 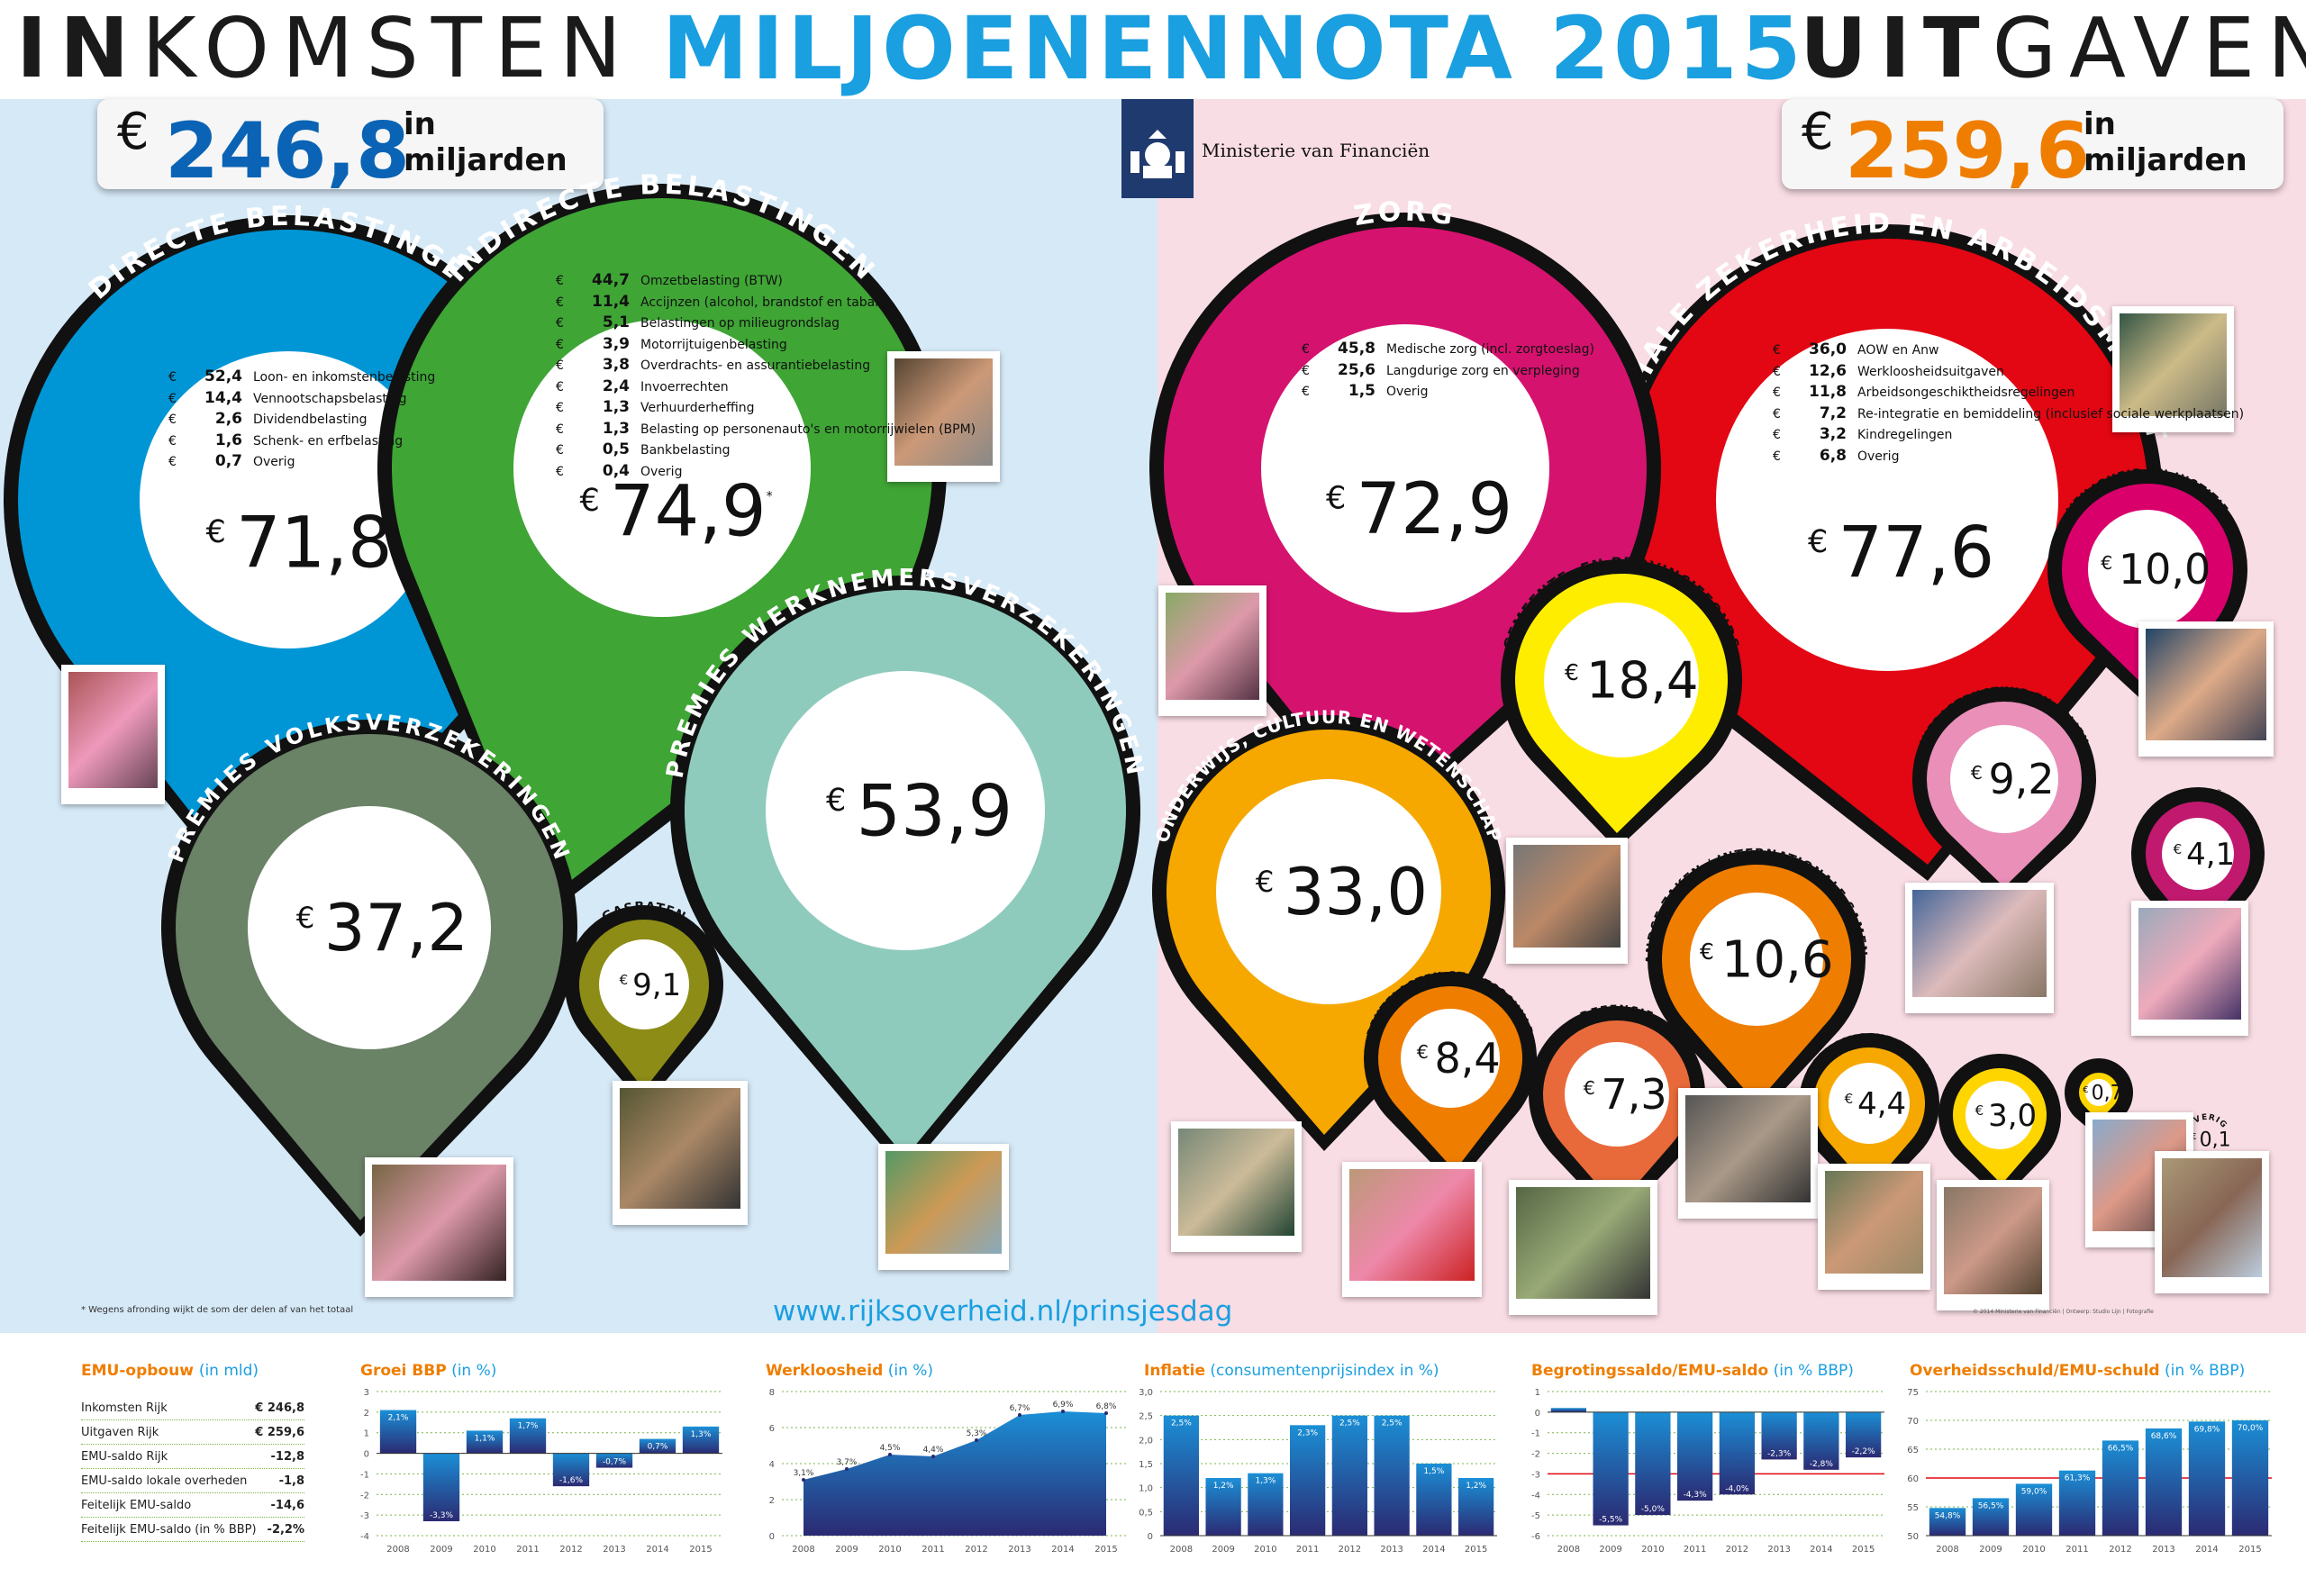 What do you see at coordinates (2210, 1140) in the screenshot?
I see `pin-value: € 0,1` at bounding box center [2210, 1140].